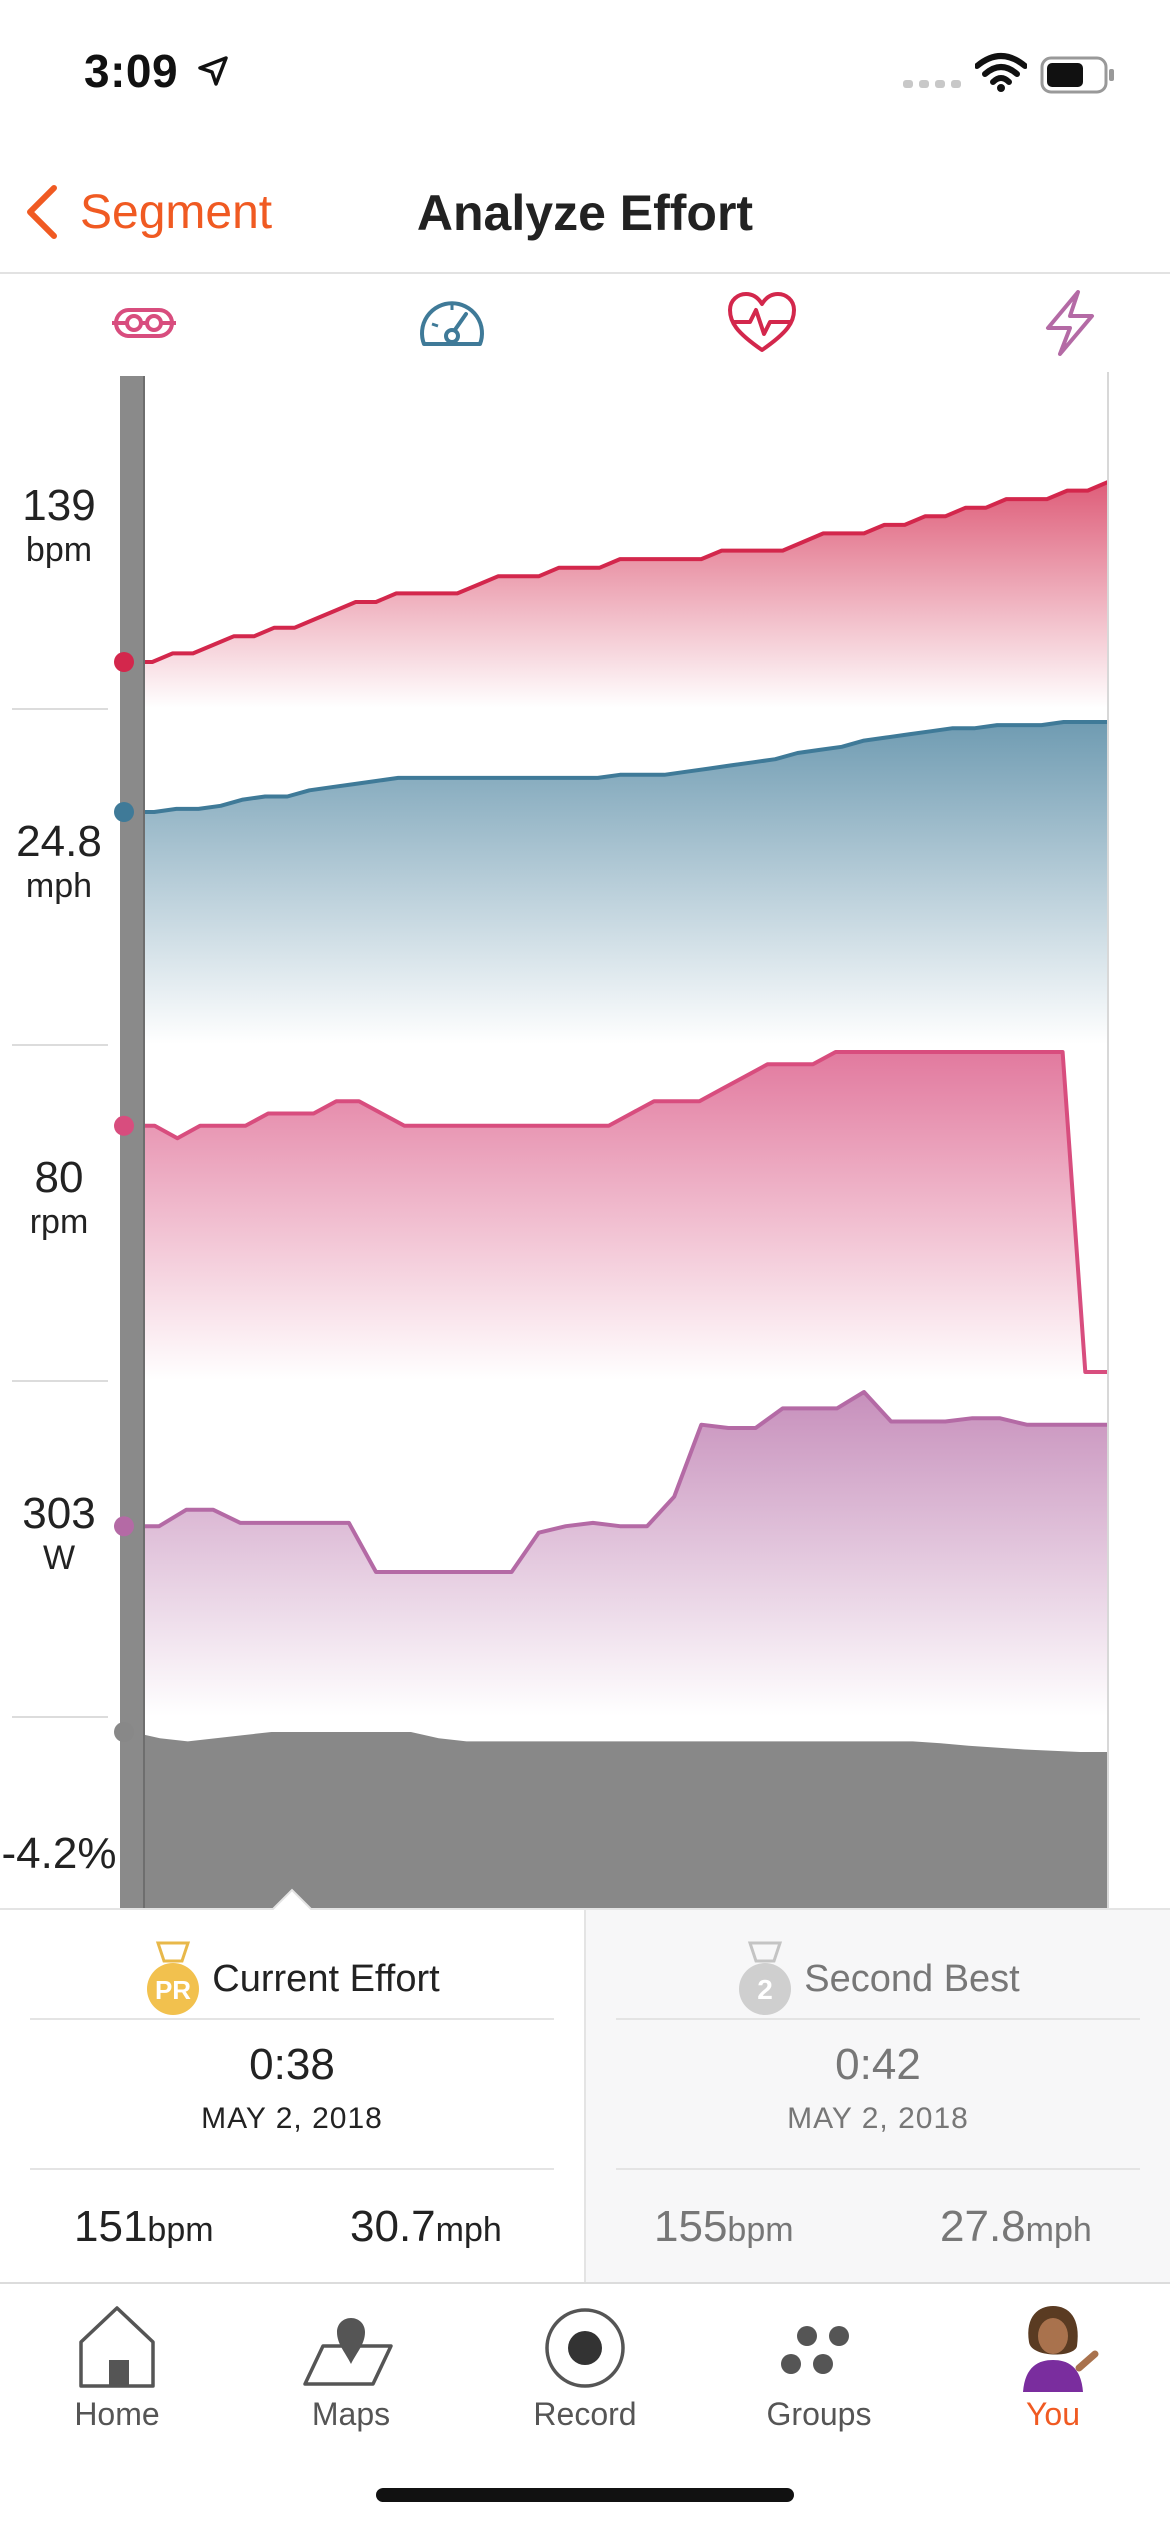  Describe the element at coordinates (124, 1732) in the screenshot. I see `series-marker-grade` at that location.